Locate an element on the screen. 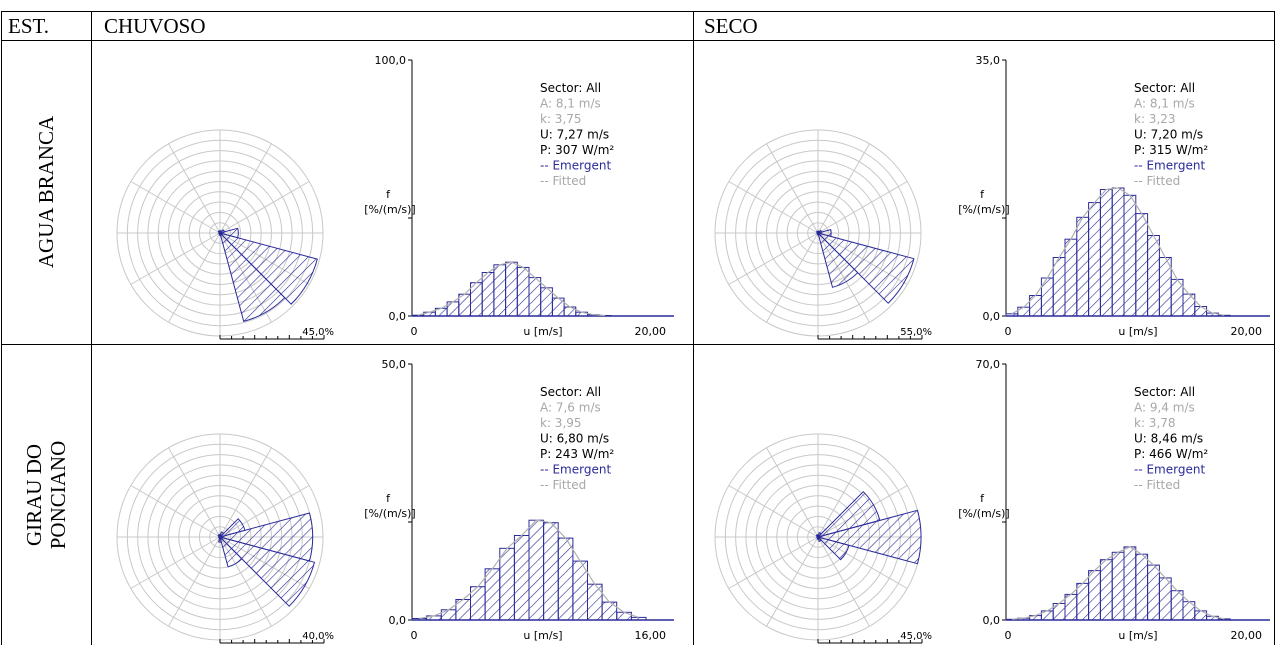 The width and height of the screenshot is (1276, 645). row-label-line2: PONCIANO is located at coordinates (58, 495).